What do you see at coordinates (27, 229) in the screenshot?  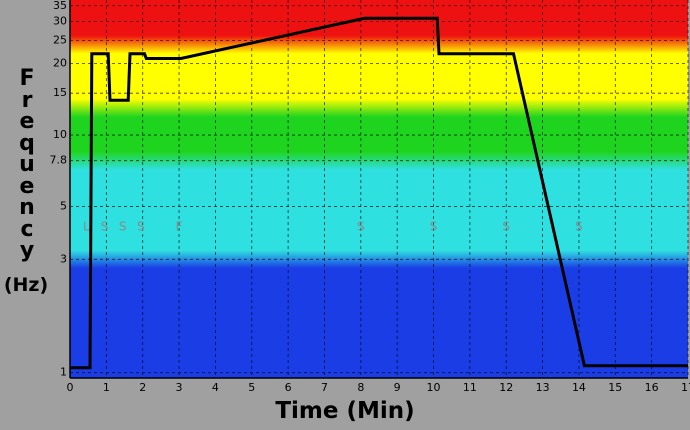 I see `y-axis-label-char: c` at bounding box center [27, 229].